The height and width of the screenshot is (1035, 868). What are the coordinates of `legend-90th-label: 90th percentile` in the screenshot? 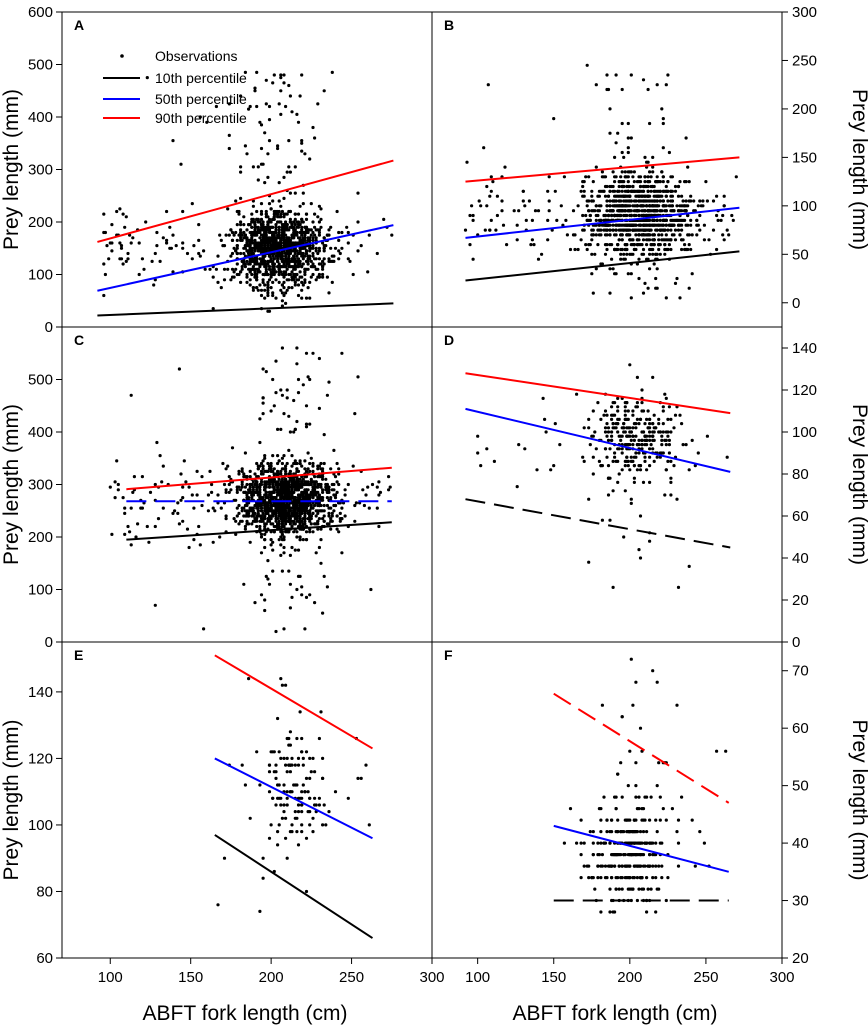 It's located at (201, 118).